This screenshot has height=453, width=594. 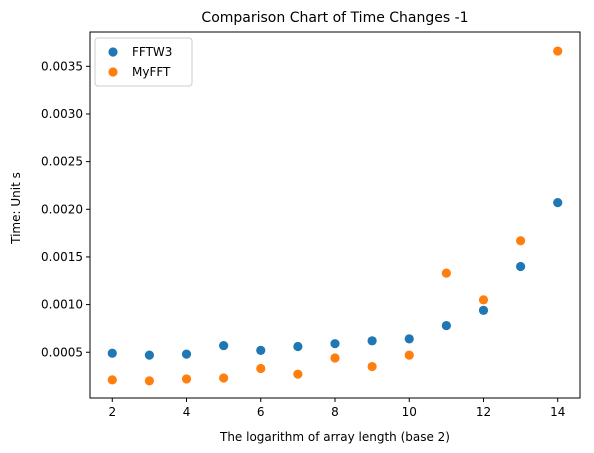 What do you see at coordinates (16, 208) in the screenshot?
I see `y-axis-title: Time: Unit s` at bounding box center [16, 208].